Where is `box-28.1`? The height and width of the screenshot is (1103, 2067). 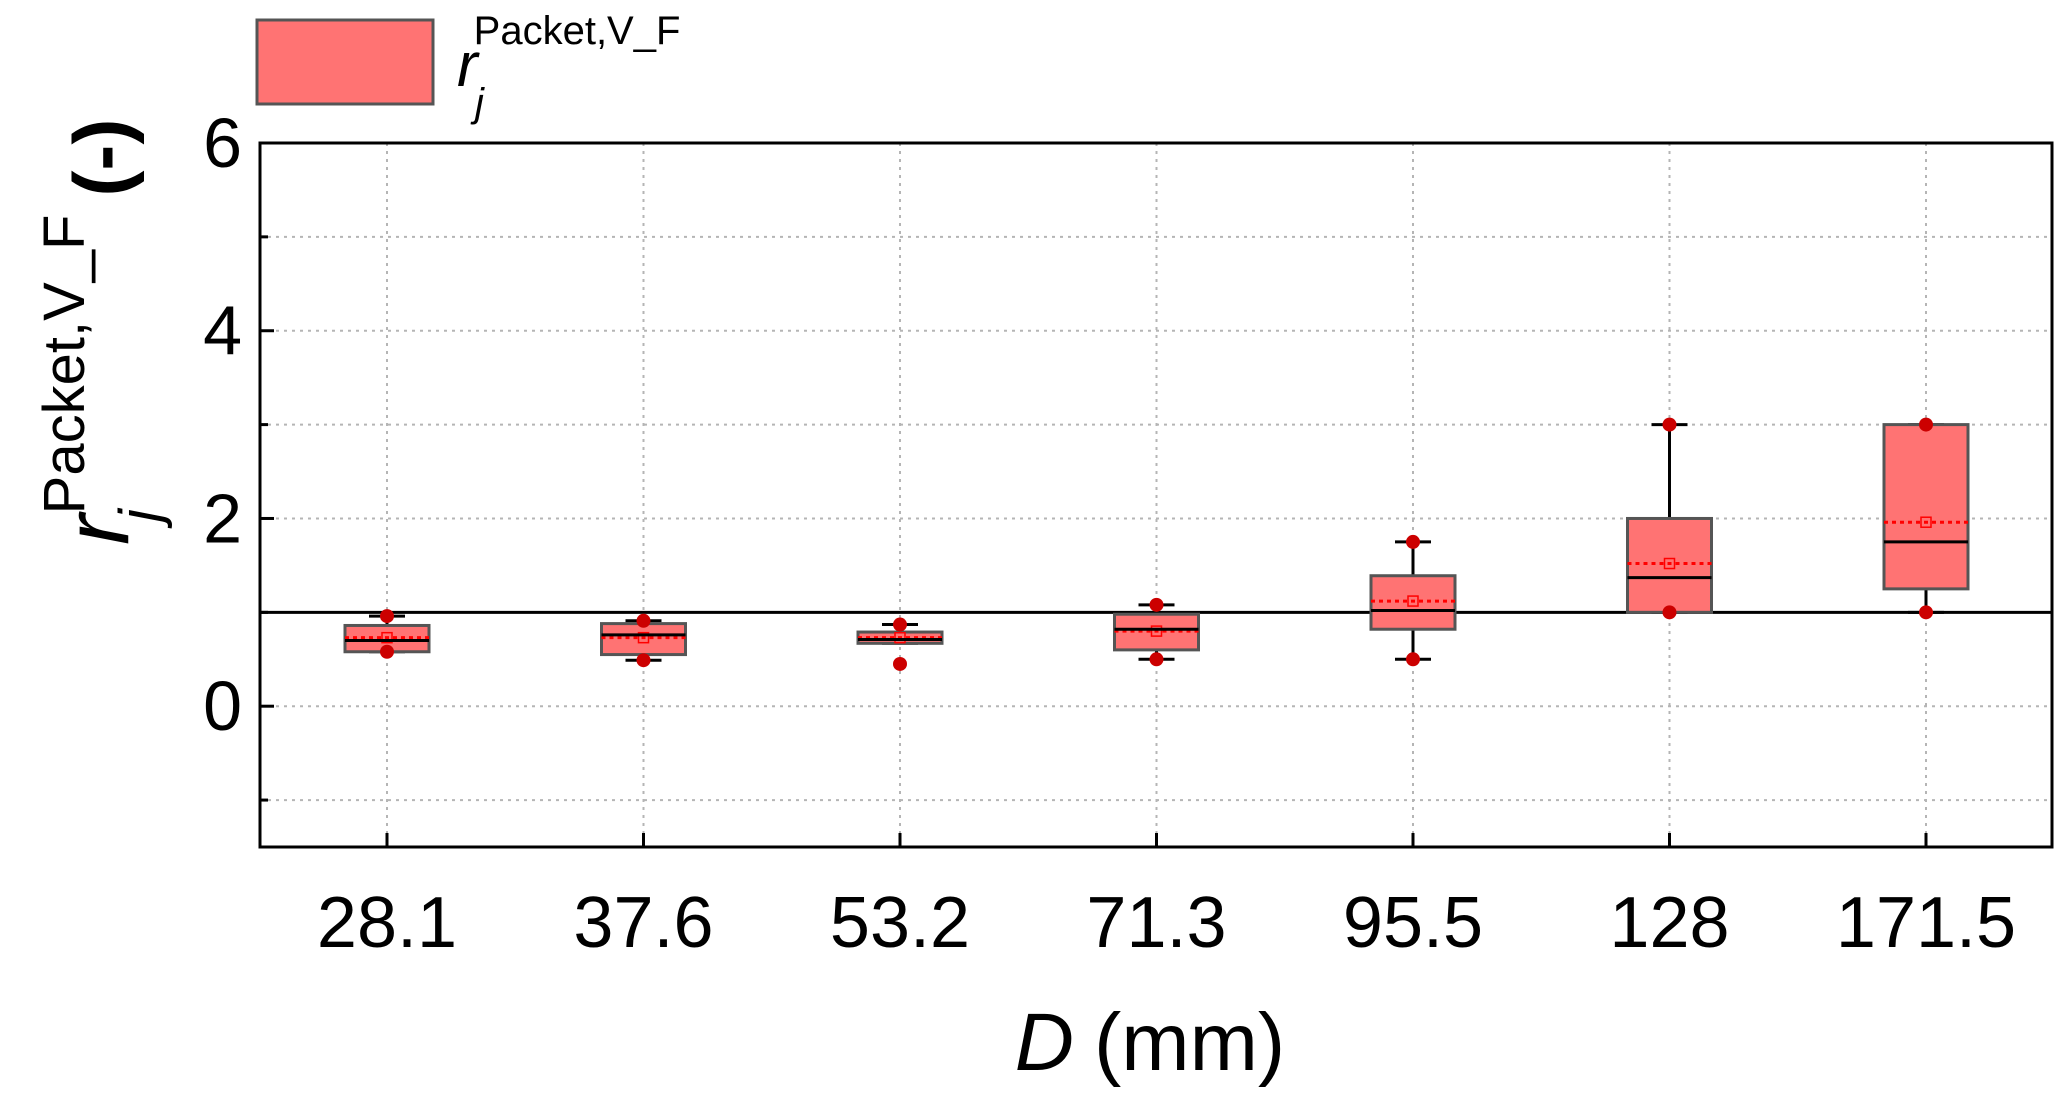
box-28.1 is located at coordinates (387, 634).